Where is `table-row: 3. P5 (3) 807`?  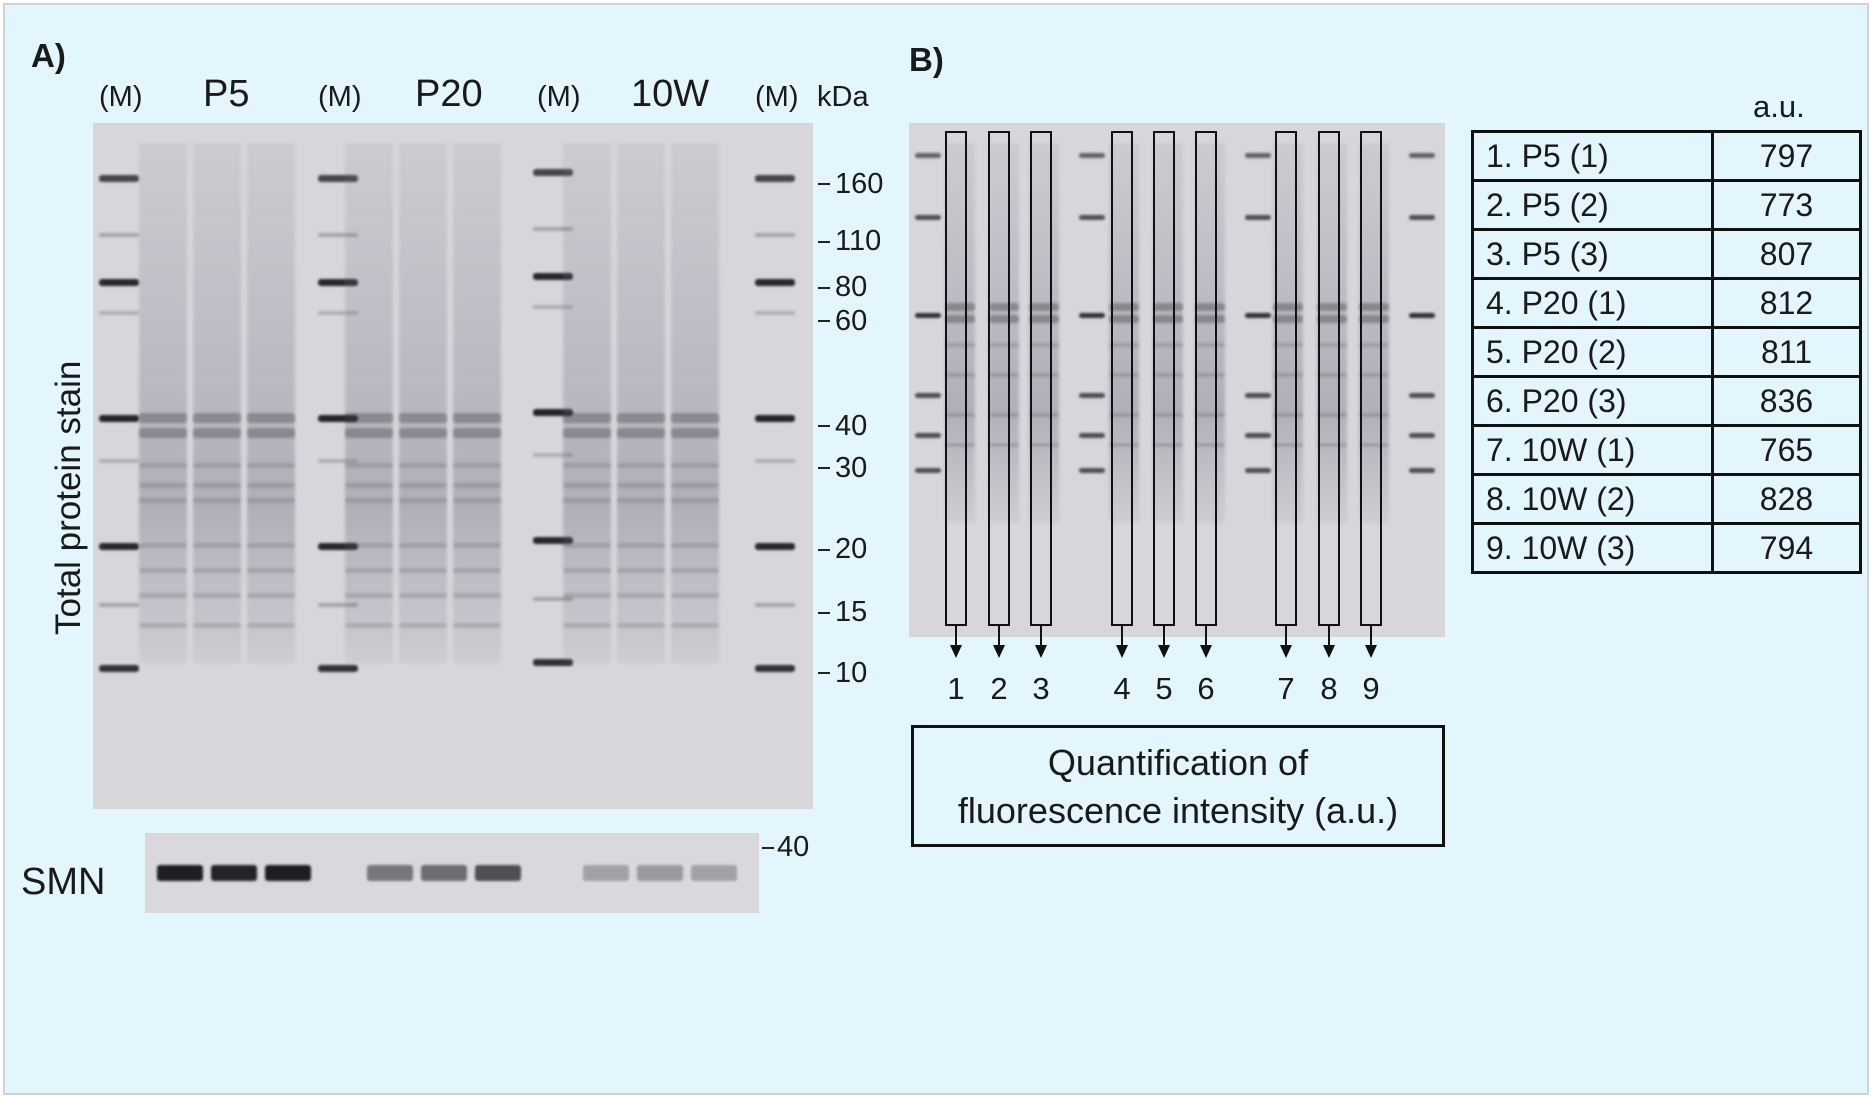
table-row: 3. P5 (3) 807 is located at coordinates (1666, 254).